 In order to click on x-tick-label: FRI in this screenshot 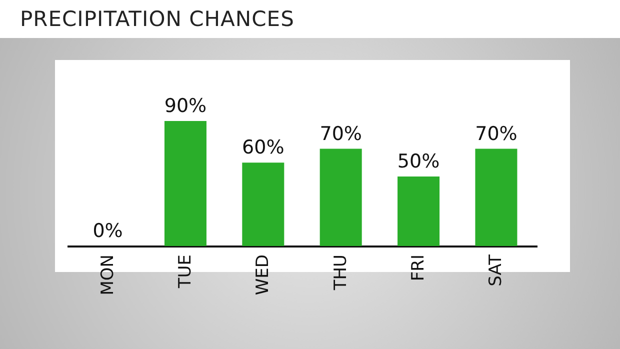, I will do `click(418, 268)`.